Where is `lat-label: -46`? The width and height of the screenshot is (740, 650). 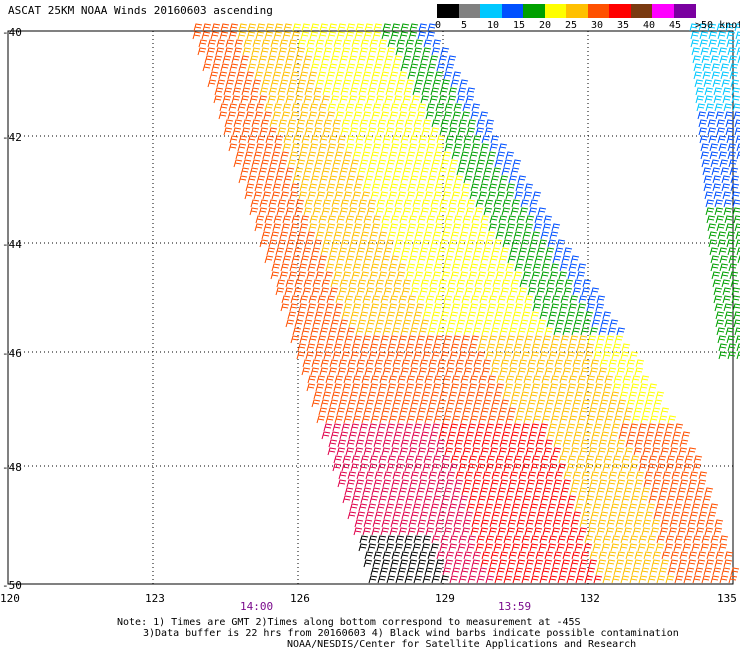
lat-label: -46 is located at coordinates (12, 353).